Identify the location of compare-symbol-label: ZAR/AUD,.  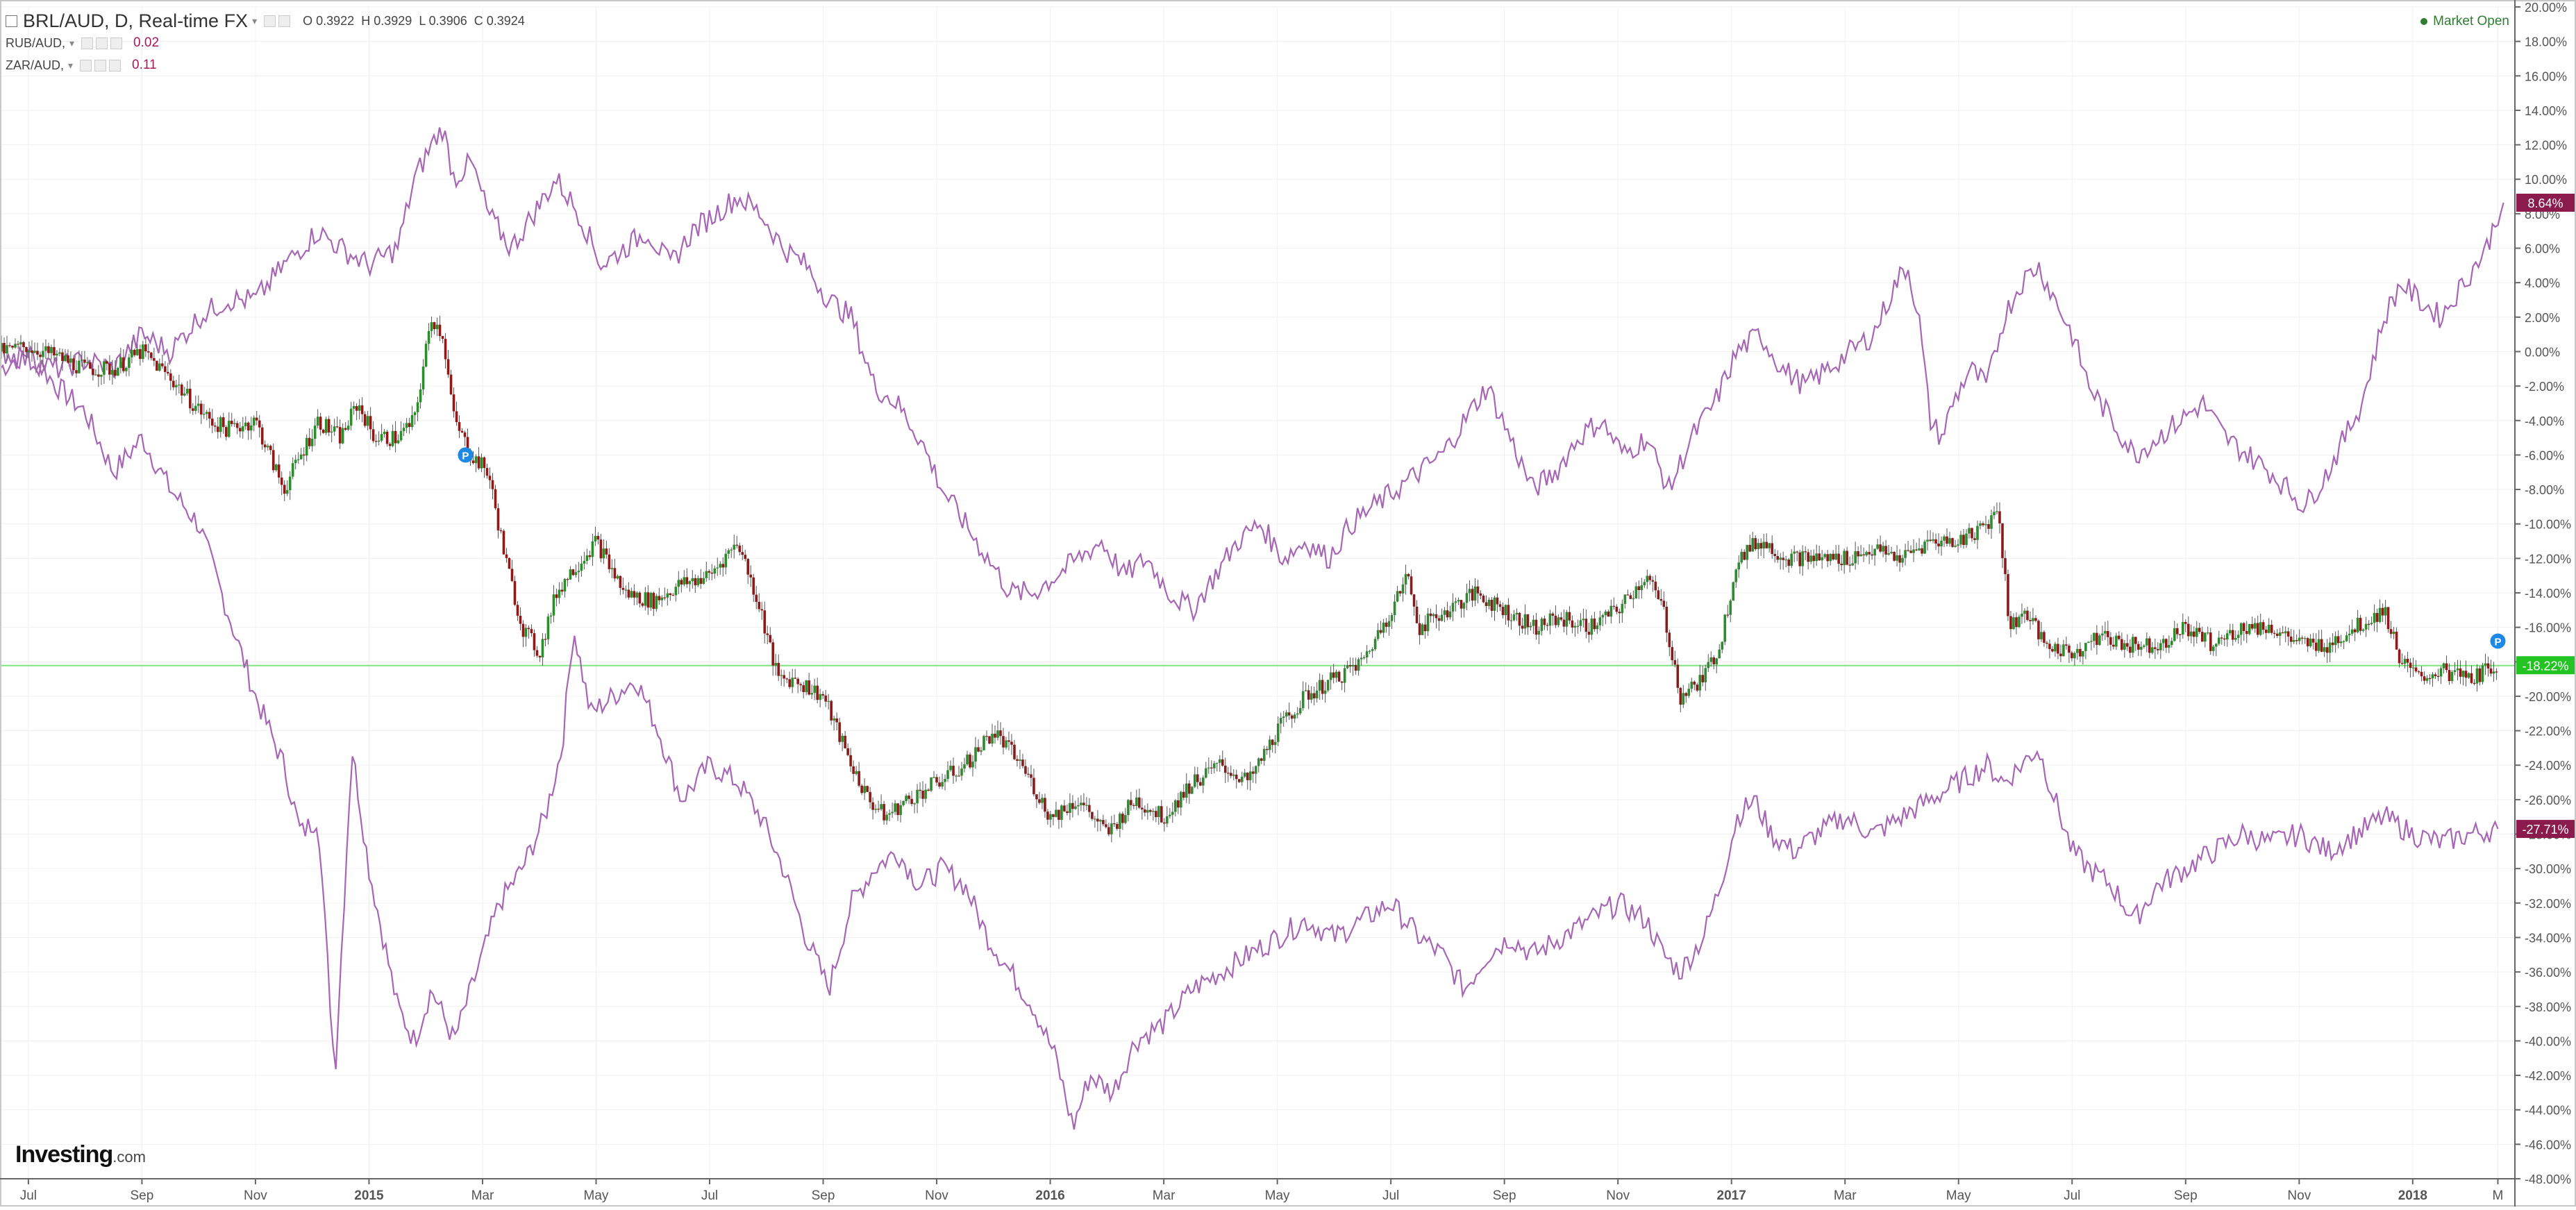
(35, 65).